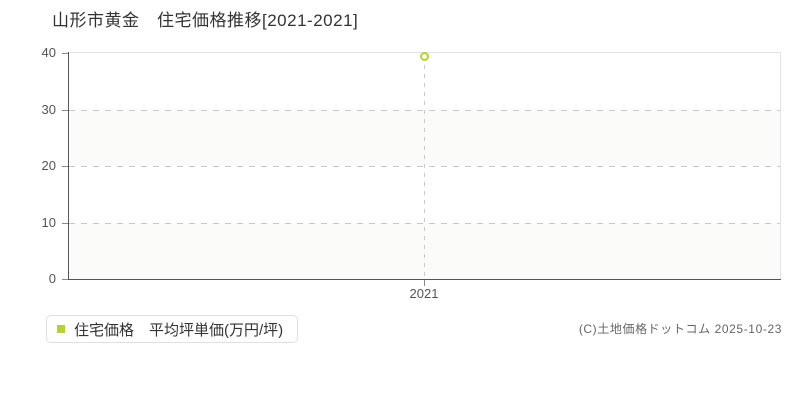 The width and height of the screenshot is (800, 400). I want to click on chart-title: 山形市黄金 住宅価格推移[2021-2021], so click(205, 20).